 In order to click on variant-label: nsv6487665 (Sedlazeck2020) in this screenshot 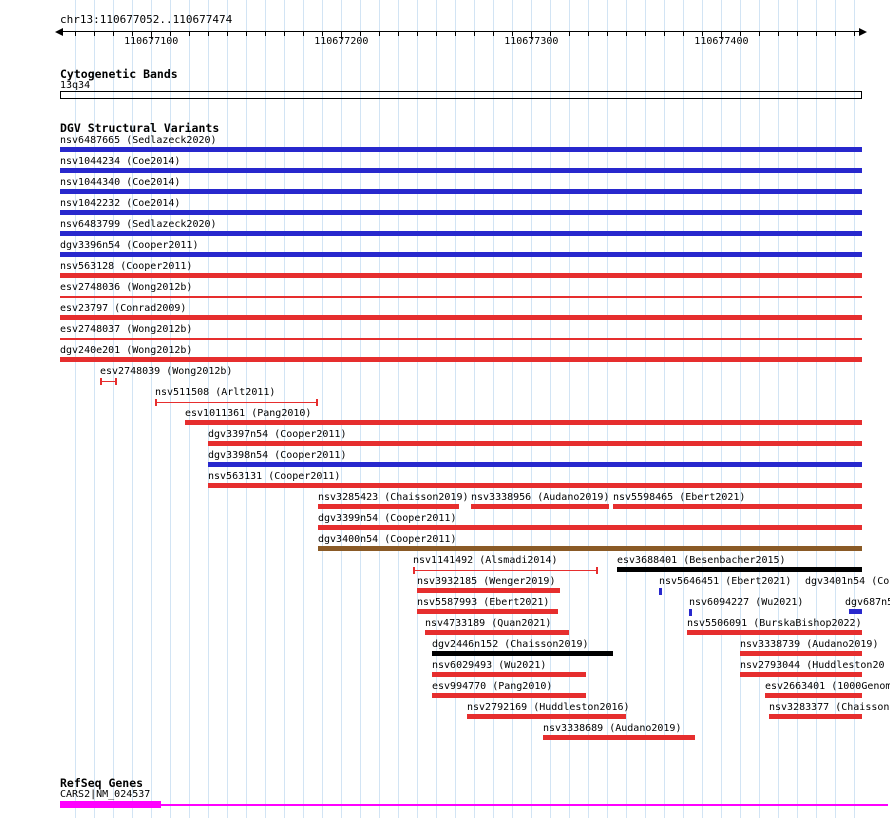, I will do `click(138, 140)`.